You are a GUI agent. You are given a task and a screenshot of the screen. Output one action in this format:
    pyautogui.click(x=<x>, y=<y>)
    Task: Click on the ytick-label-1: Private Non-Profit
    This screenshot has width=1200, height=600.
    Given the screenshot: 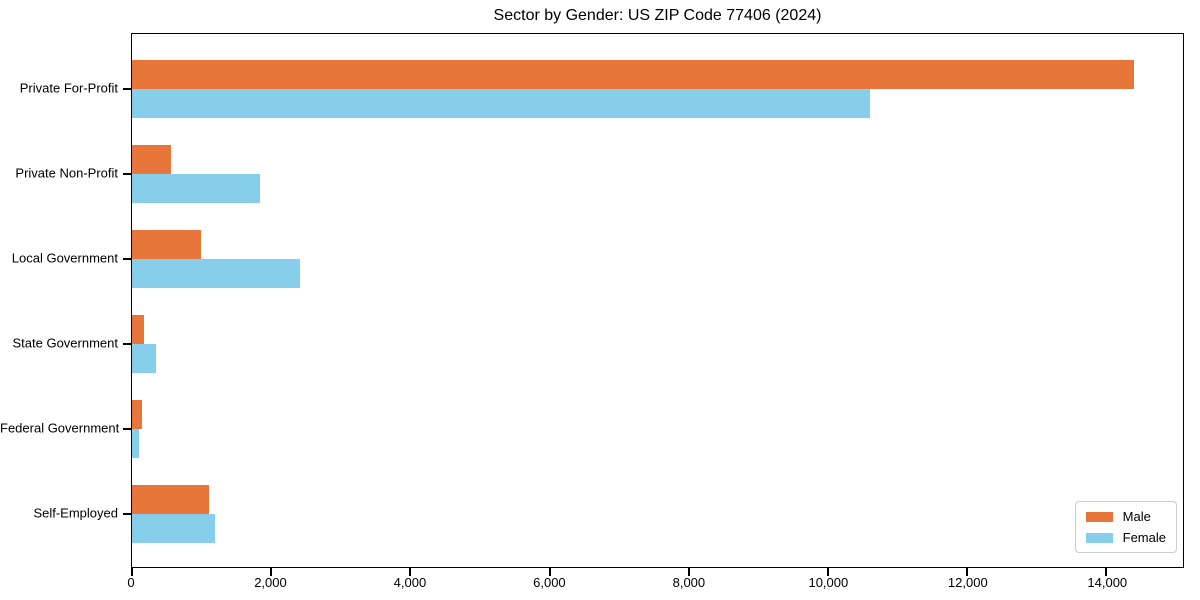 What is the action you would take?
    pyautogui.click(x=66, y=173)
    